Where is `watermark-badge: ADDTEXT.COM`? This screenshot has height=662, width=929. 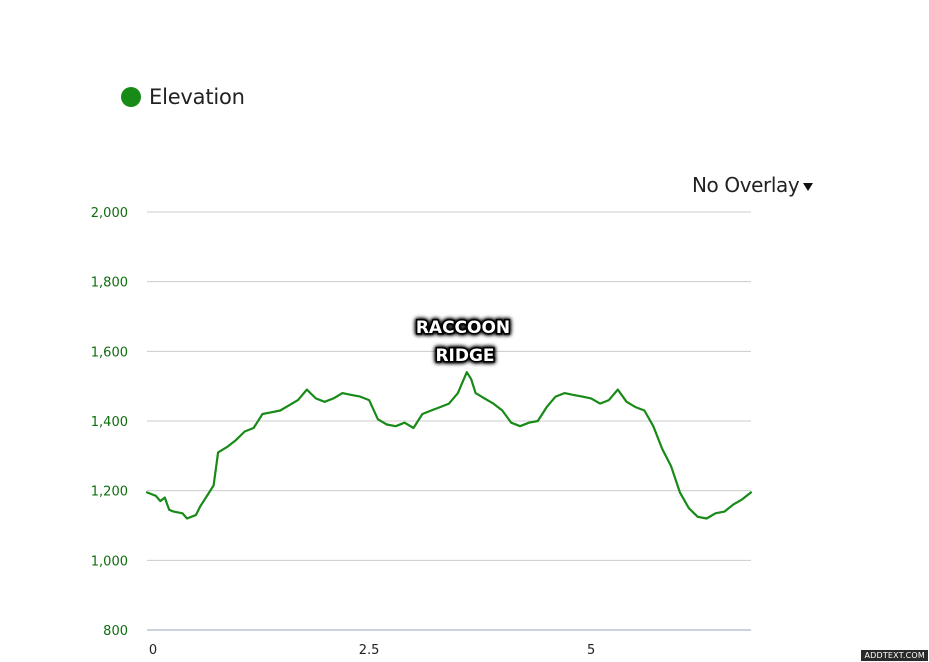
watermark-badge: ADDTEXT.COM is located at coordinates (894, 655).